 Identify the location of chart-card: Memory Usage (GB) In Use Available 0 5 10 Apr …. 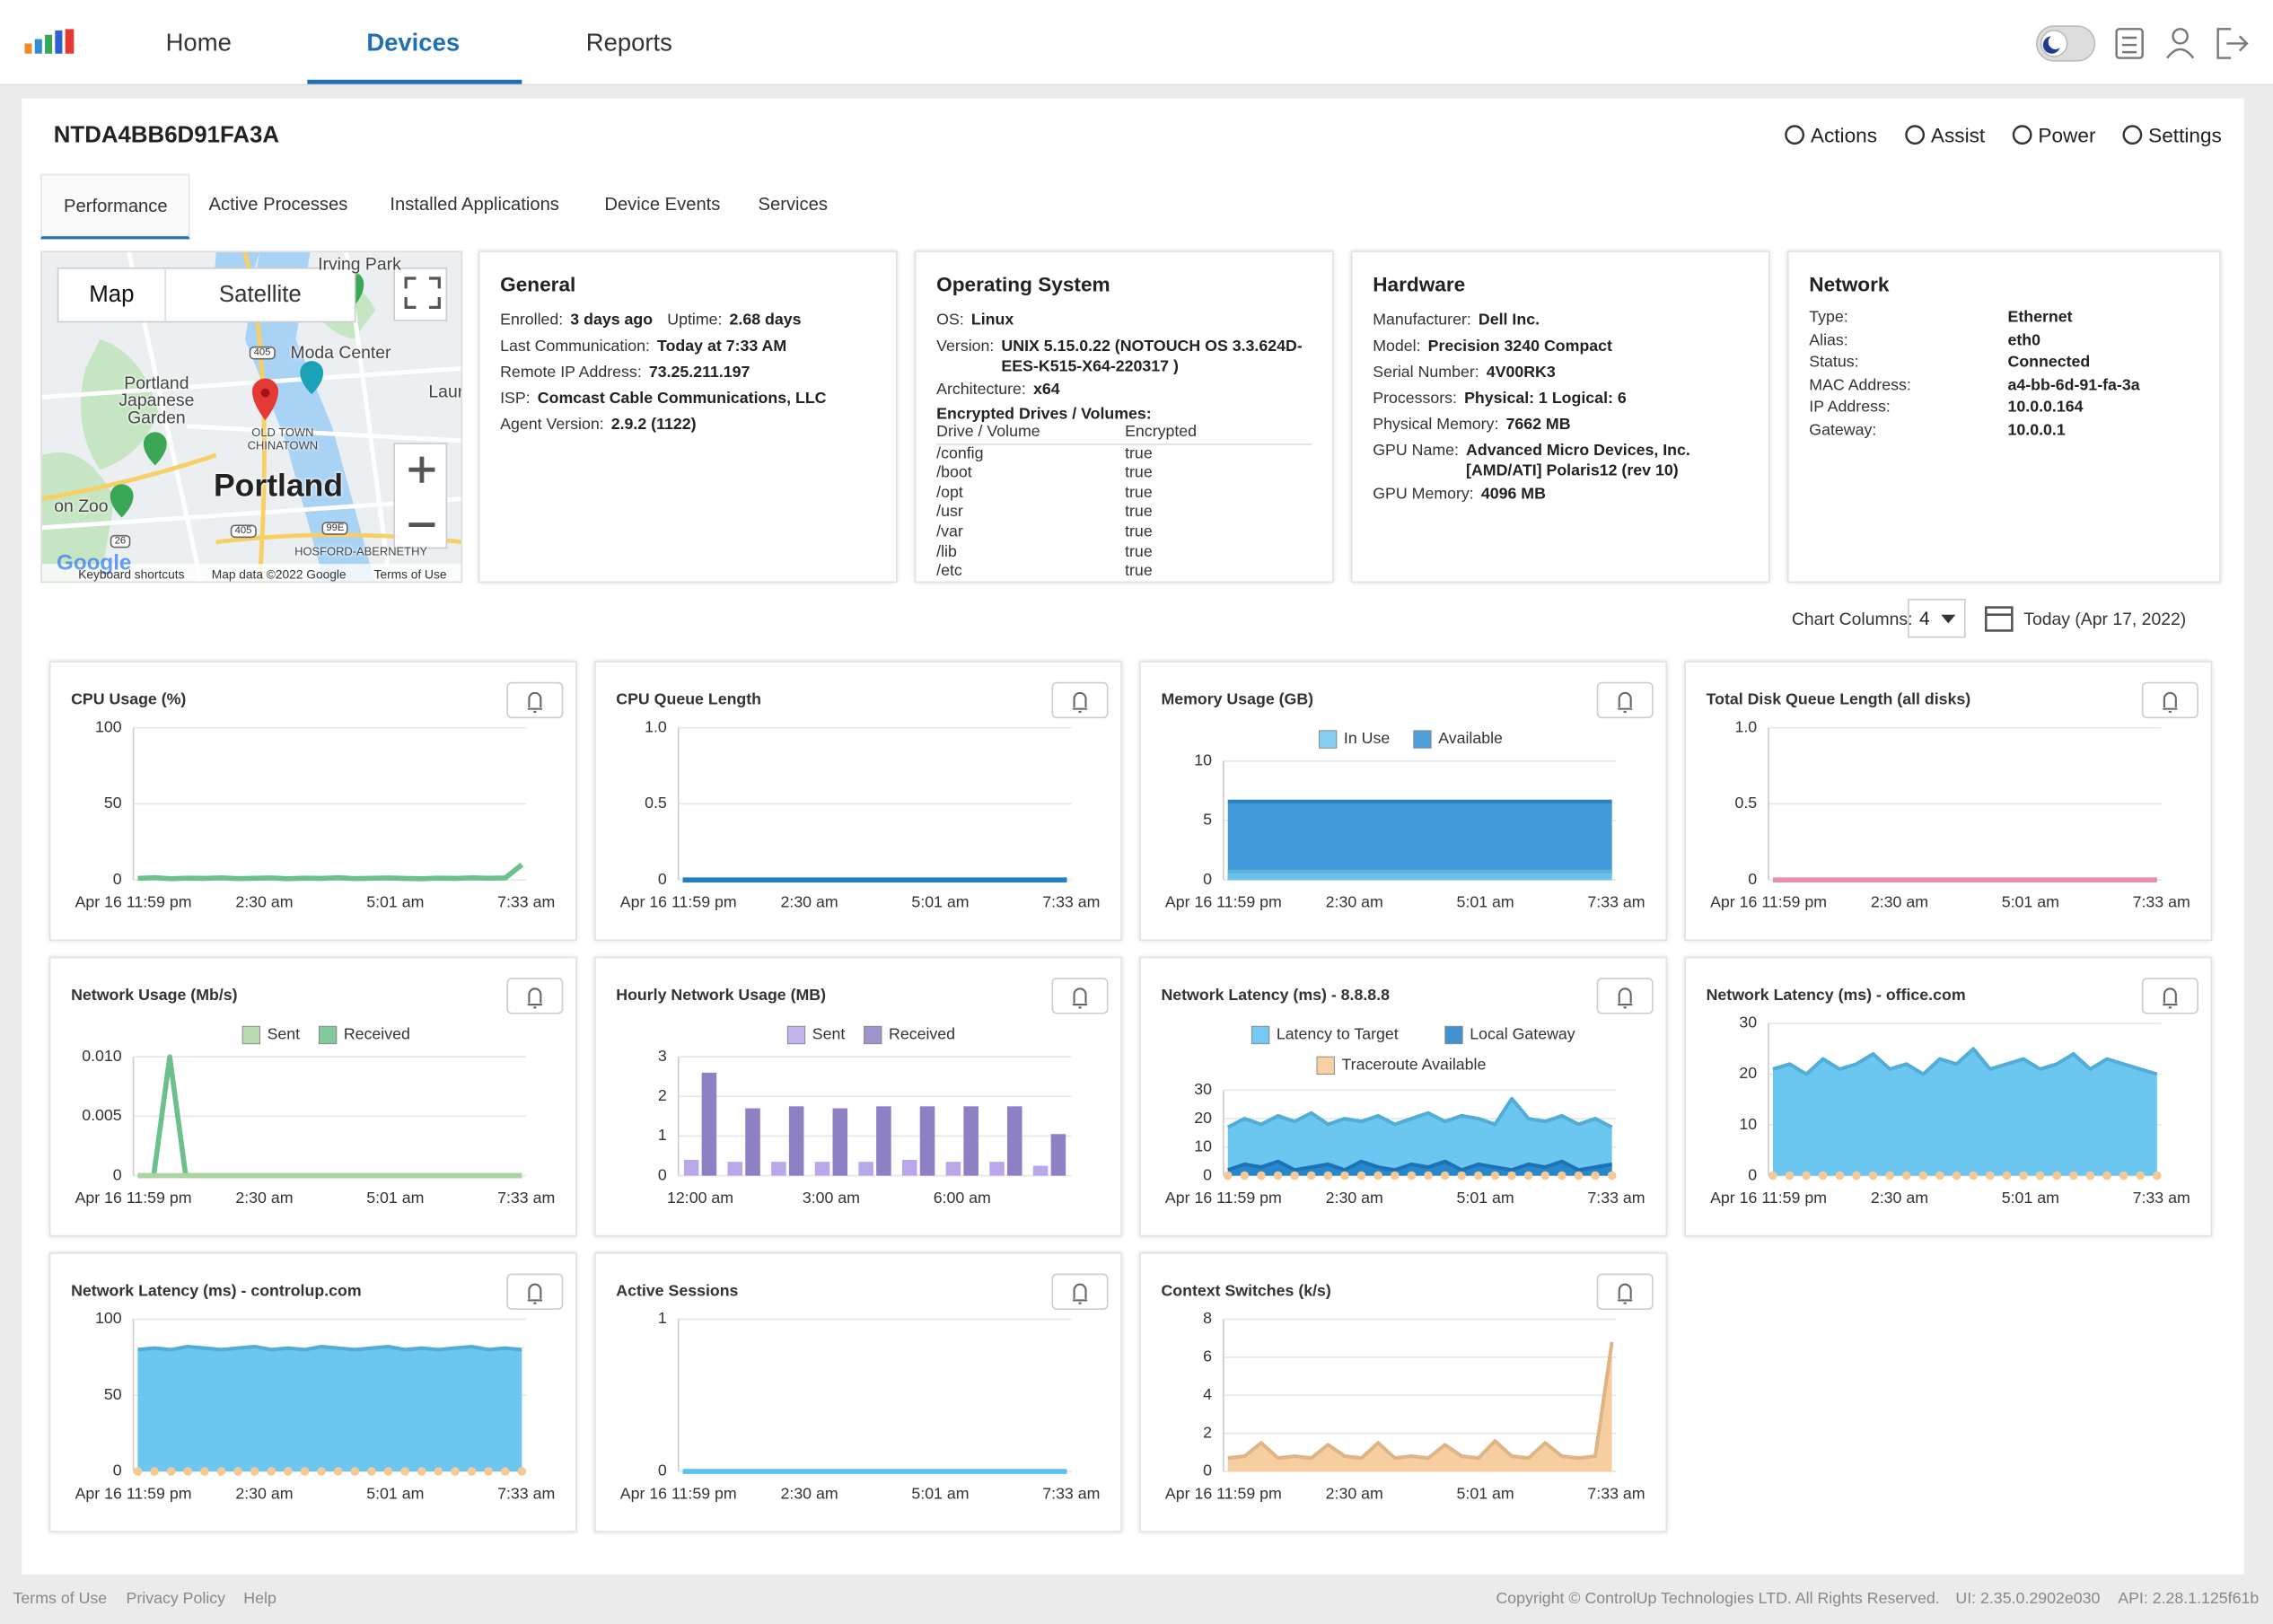
(1403, 801).